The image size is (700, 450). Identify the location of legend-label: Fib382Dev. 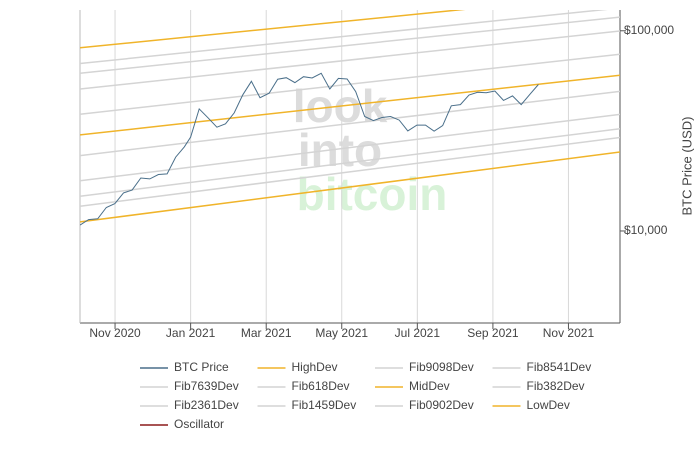
(556, 386).